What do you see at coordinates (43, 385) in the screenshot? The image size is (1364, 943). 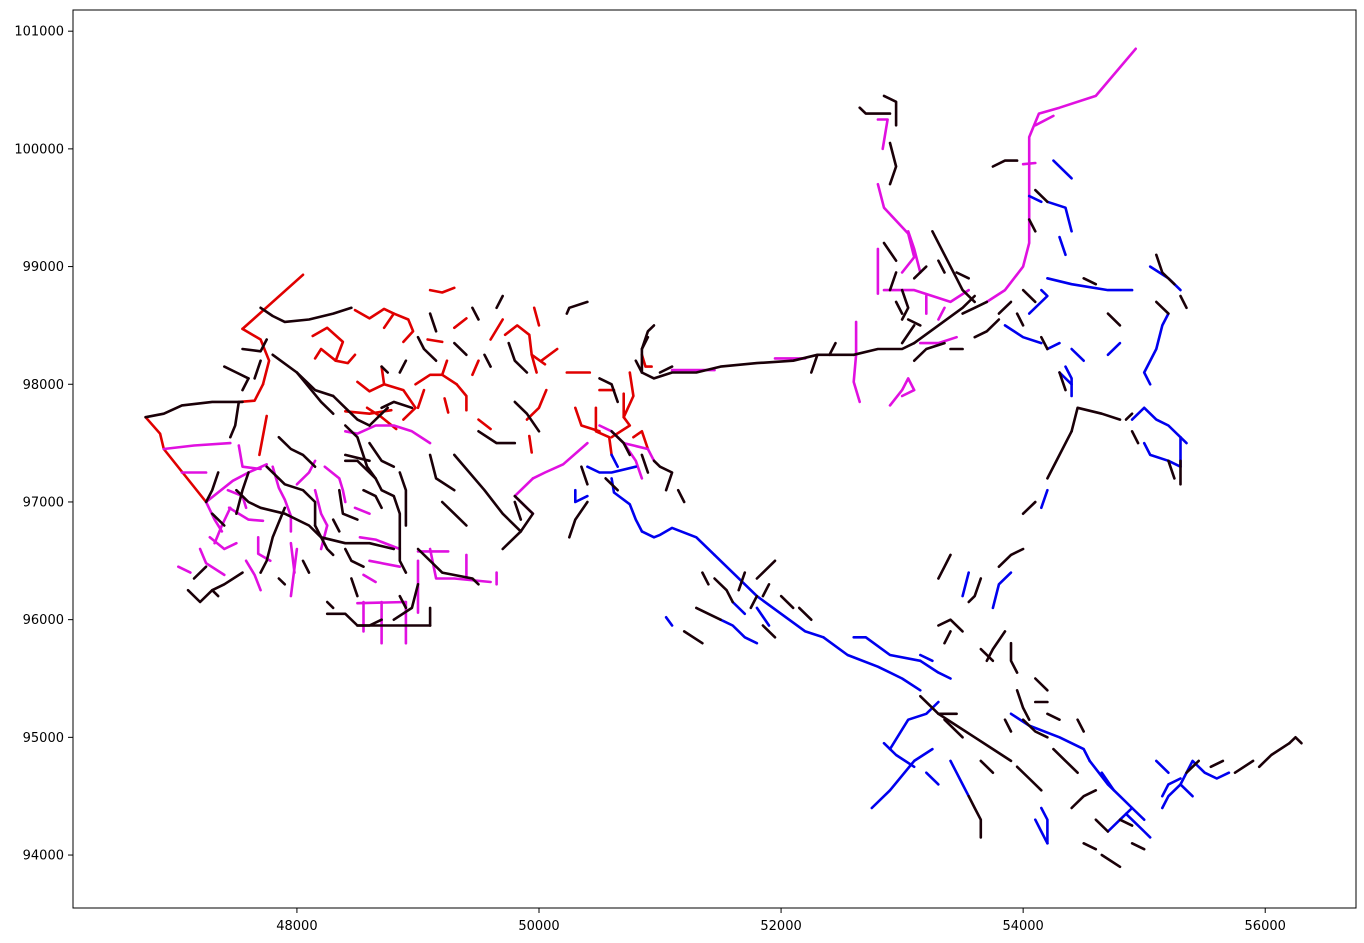 I see `y-tick-label: 98000` at bounding box center [43, 385].